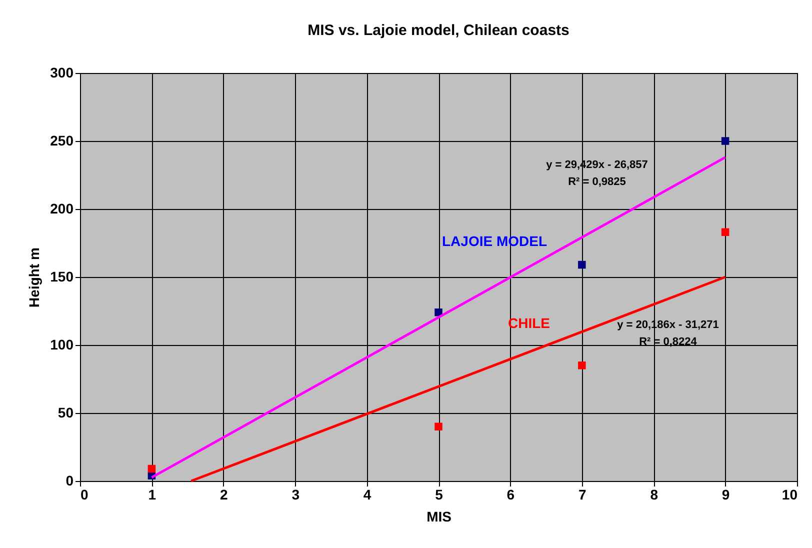  Describe the element at coordinates (70, 480) in the screenshot. I see `y-tick-label: 0` at that location.